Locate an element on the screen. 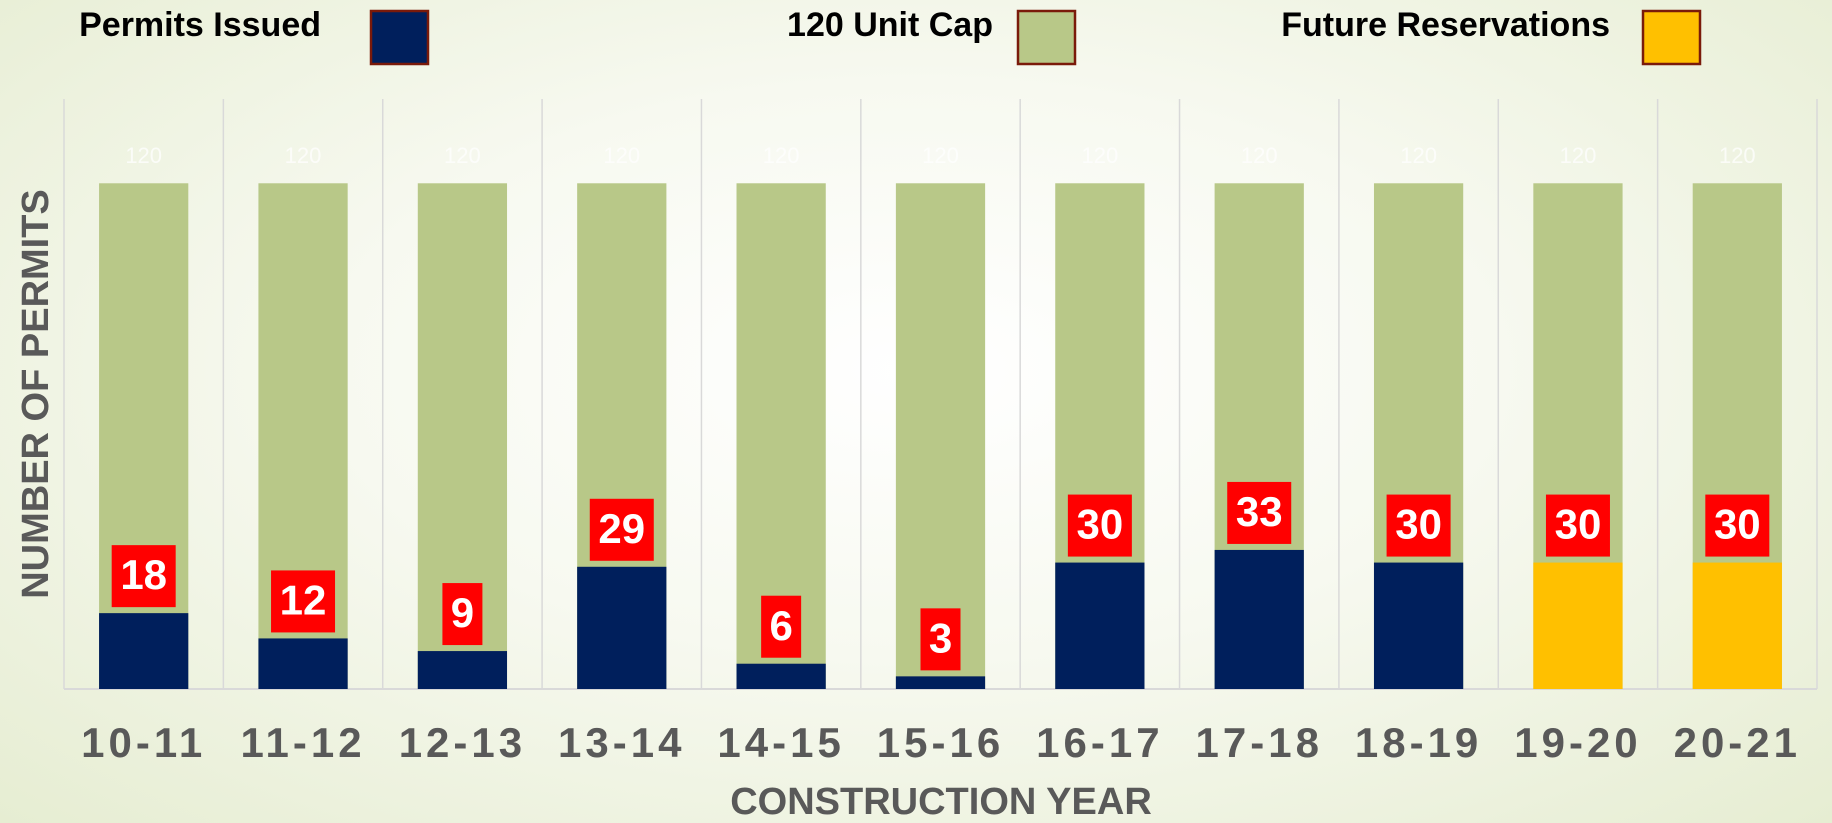 Image resolution: width=1832 pixels, height=823 pixels. data-label: 33 is located at coordinates (1259, 511).